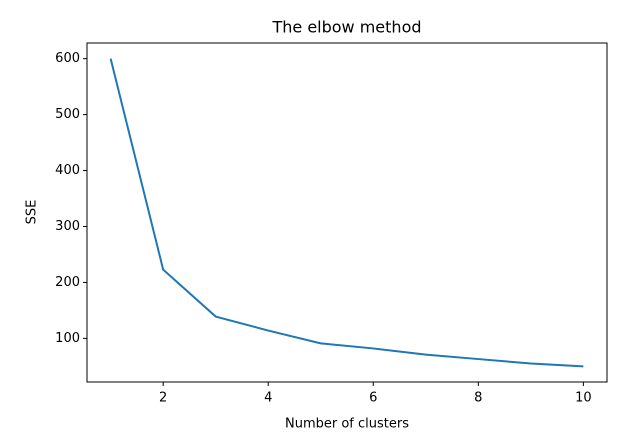 This screenshot has width=640, height=438. Describe the element at coordinates (67, 226) in the screenshot. I see `y-tick-label: 300` at that location.